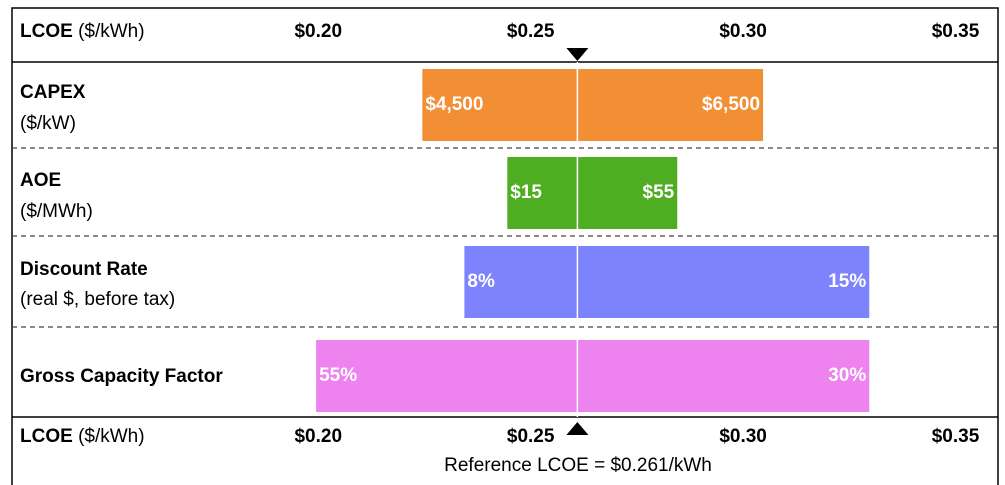 The image size is (1005, 485). Describe the element at coordinates (48, 123) in the screenshot. I see `category-unit: ($/kW)` at that location.